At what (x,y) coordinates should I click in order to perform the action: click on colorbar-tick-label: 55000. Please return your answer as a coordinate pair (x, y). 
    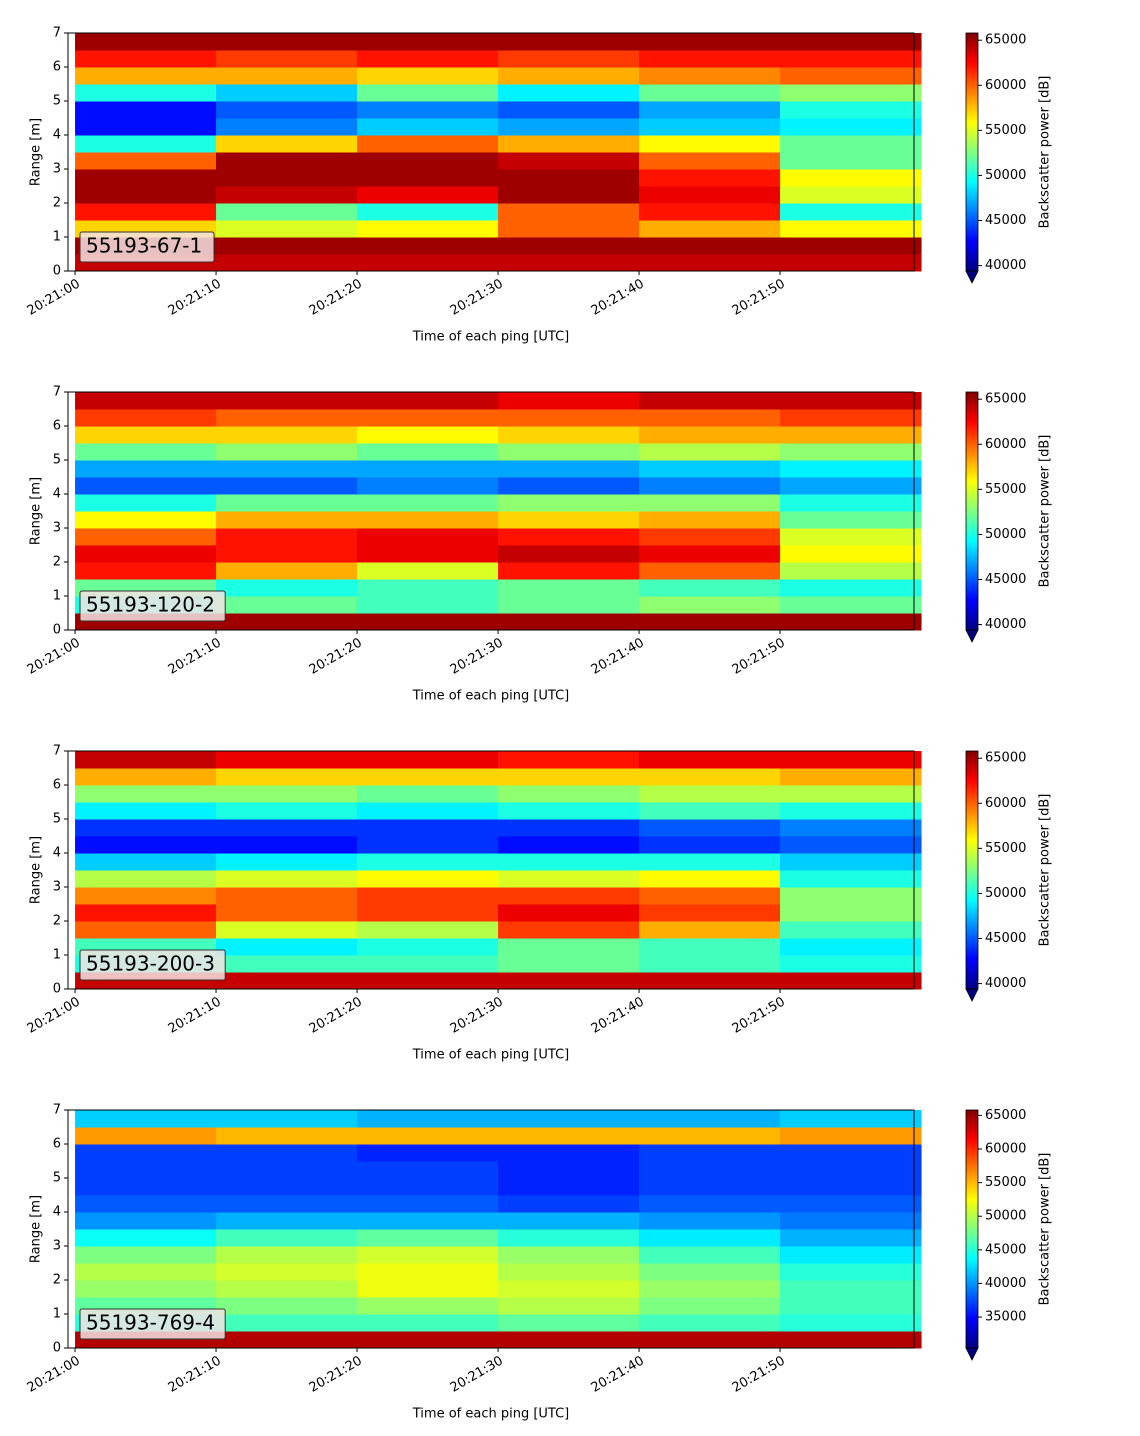
    Looking at the image, I should click on (1005, 848).